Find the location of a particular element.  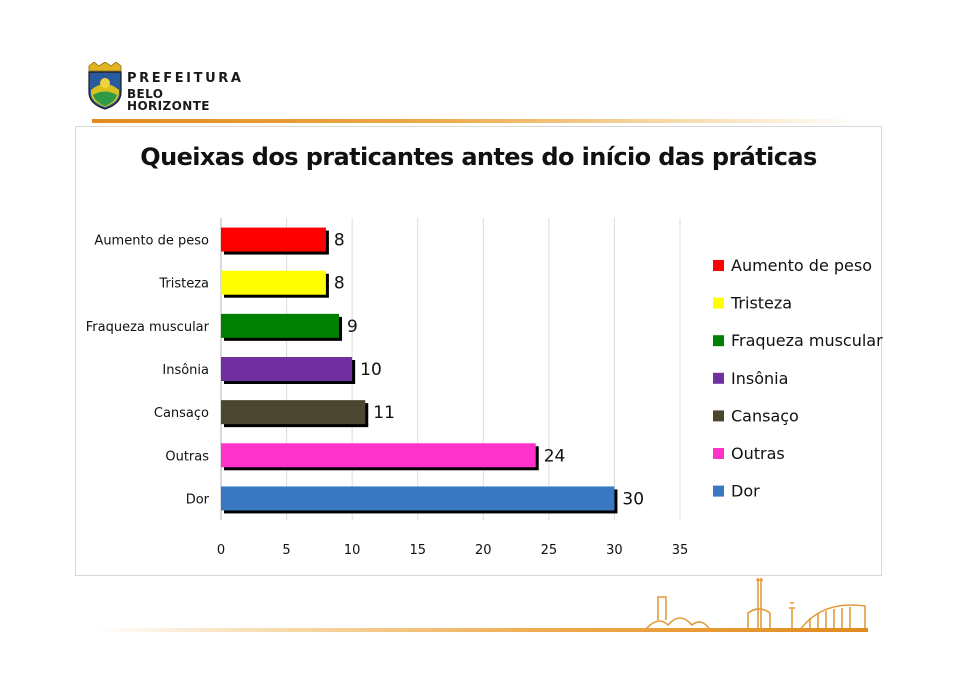

x-tick-label: 0 is located at coordinates (221, 550).